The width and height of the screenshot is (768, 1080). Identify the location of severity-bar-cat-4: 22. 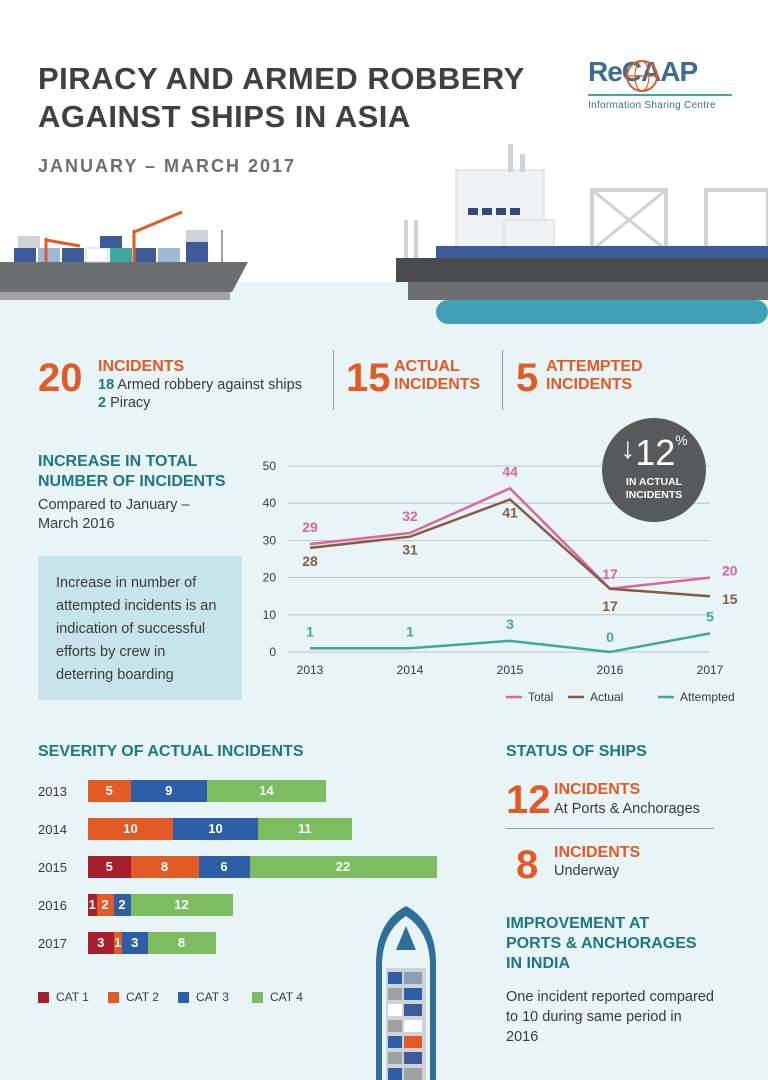
(343, 867).